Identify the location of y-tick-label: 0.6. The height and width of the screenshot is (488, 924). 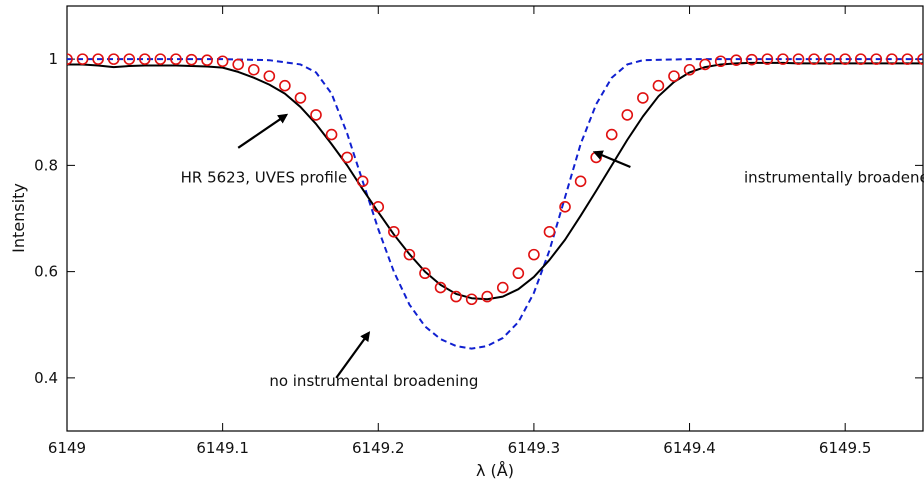
(46, 272).